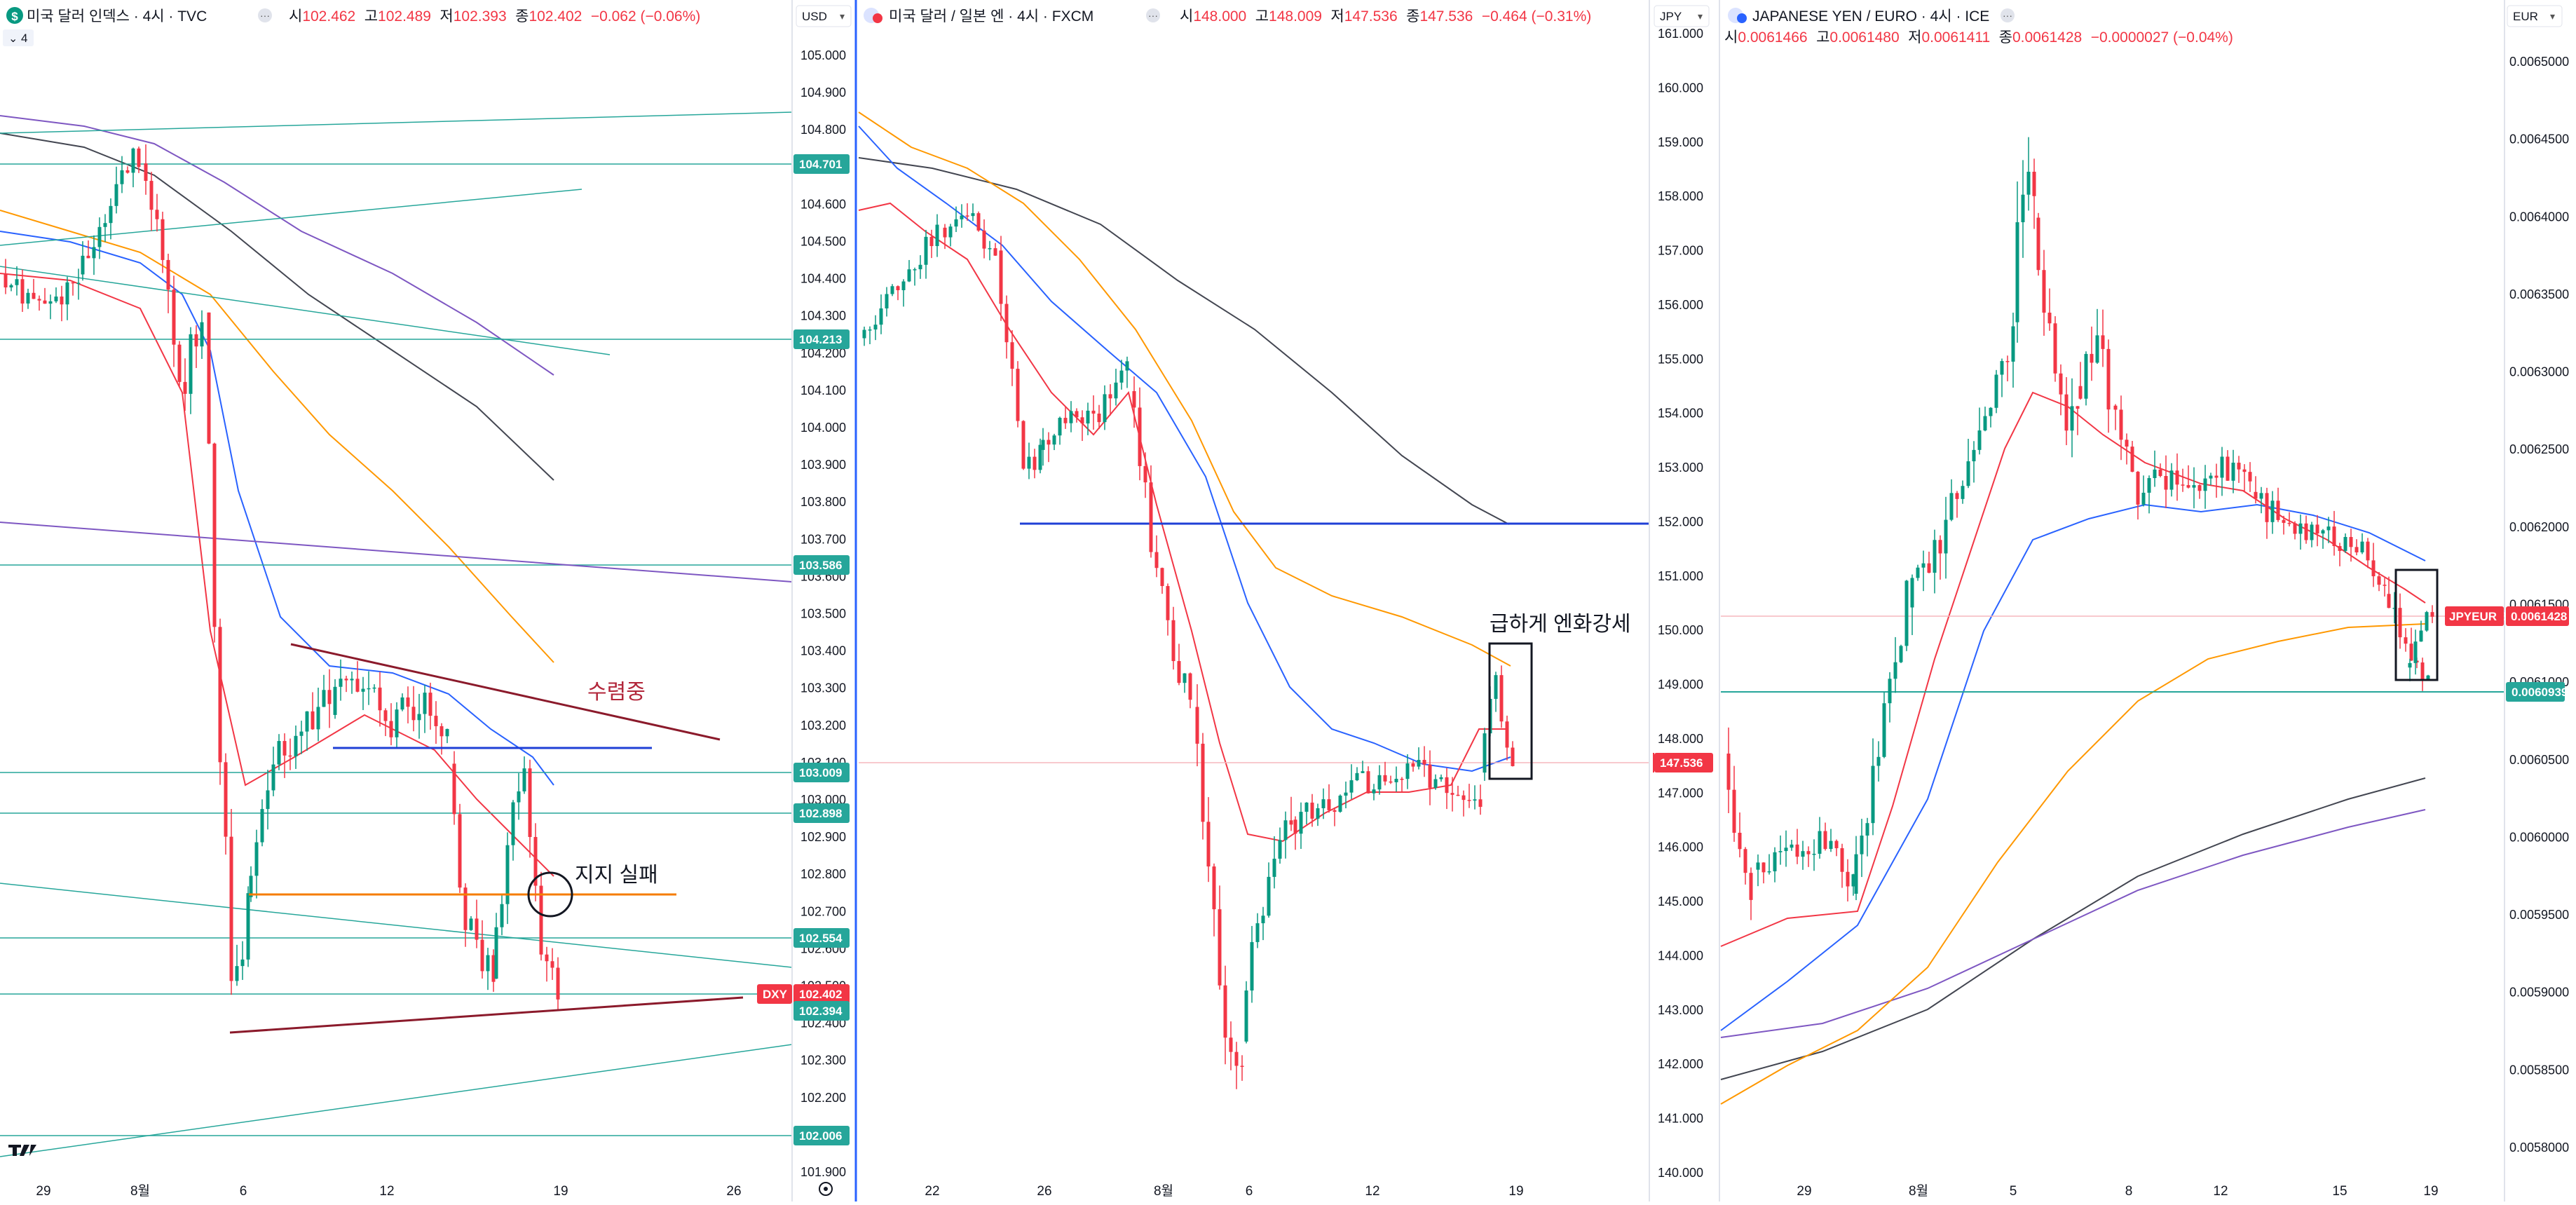 The width and height of the screenshot is (2576, 1205). What do you see at coordinates (2117, 1191) in the screenshot?
I see `time-axis: 29 8월 5 8 12 15 19` at bounding box center [2117, 1191].